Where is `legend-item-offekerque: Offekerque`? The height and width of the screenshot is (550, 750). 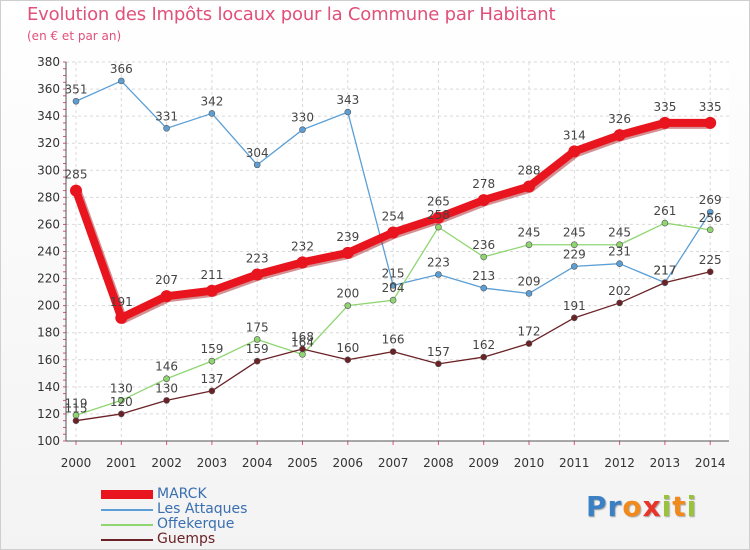
legend-item-offekerque: Offekerque is located at coordinates (174, 524).